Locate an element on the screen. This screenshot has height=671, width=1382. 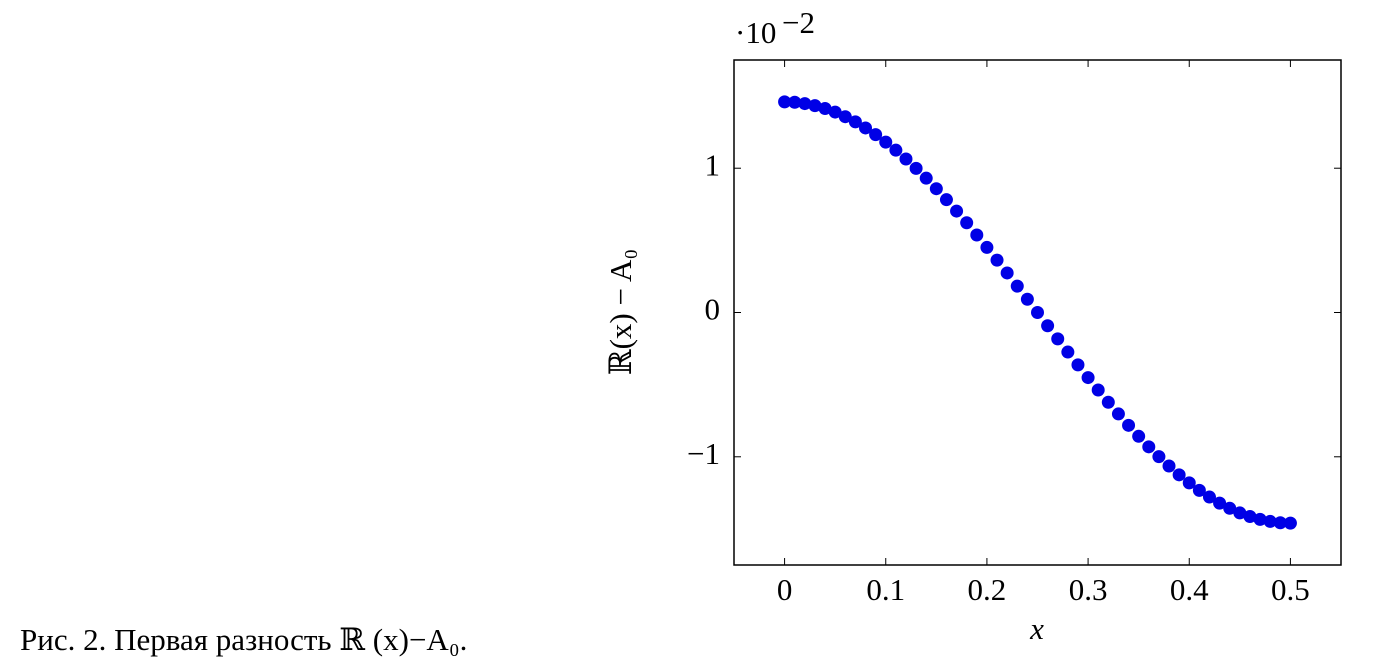
caption: Рис. 2. Первая разность ℝ (x)−A₀. is located at coordinates (243, 639).